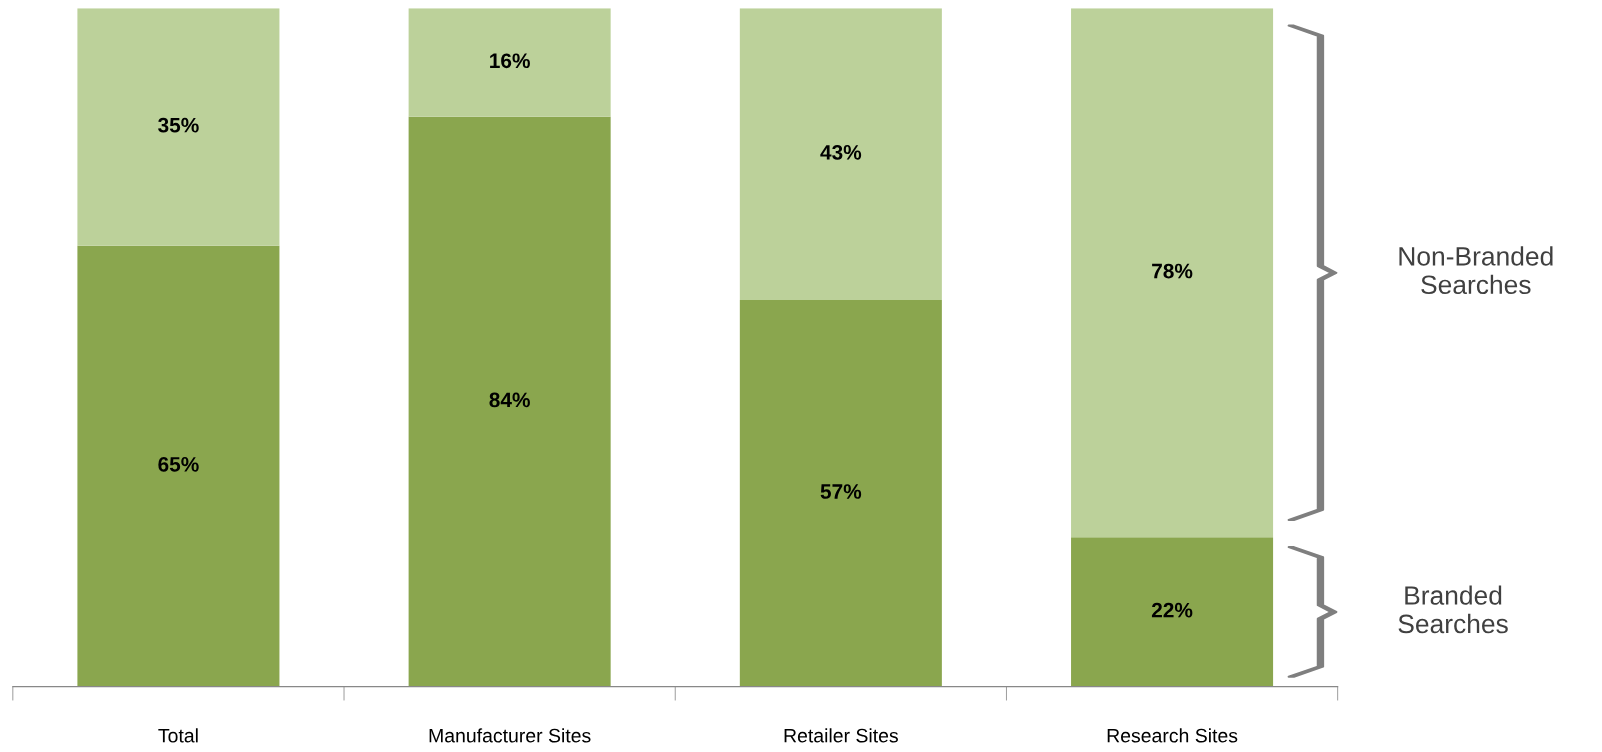  Describe the element at coordinates (1476, 270) in the screenshot. I see `text: Non-Branded Searches` at that location.